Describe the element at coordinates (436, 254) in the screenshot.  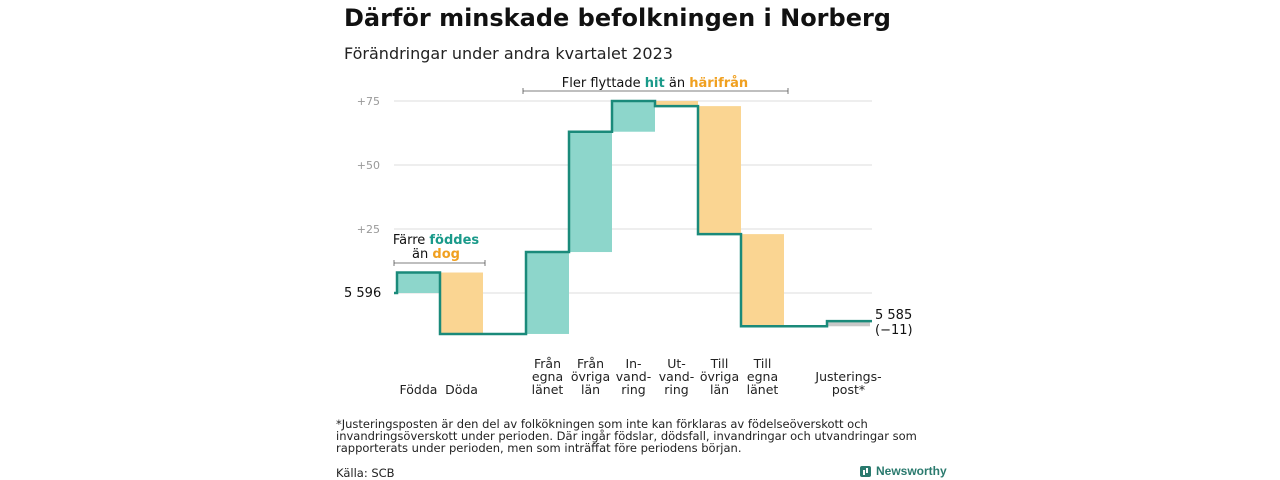
I see `births-deaths-annotation-line2: än dog` at that location.